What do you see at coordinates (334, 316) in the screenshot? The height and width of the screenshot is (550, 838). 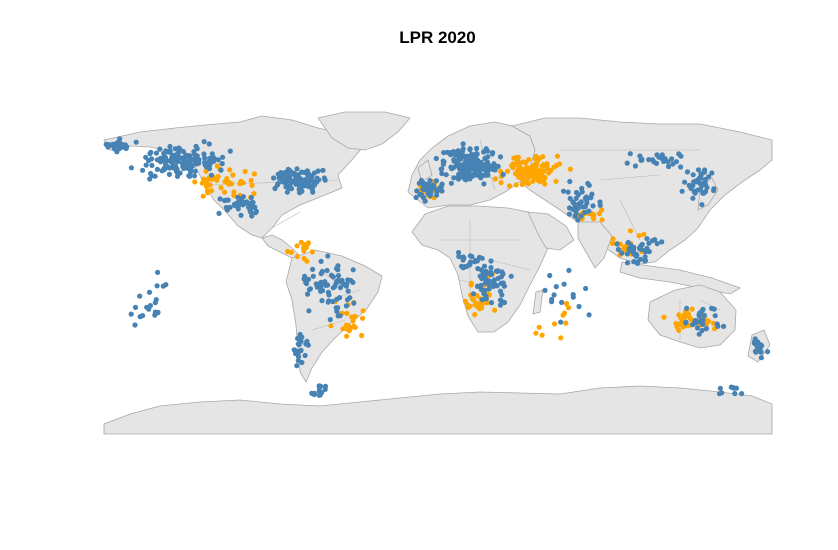 I see `south-america` at bounding box center [334, 316].